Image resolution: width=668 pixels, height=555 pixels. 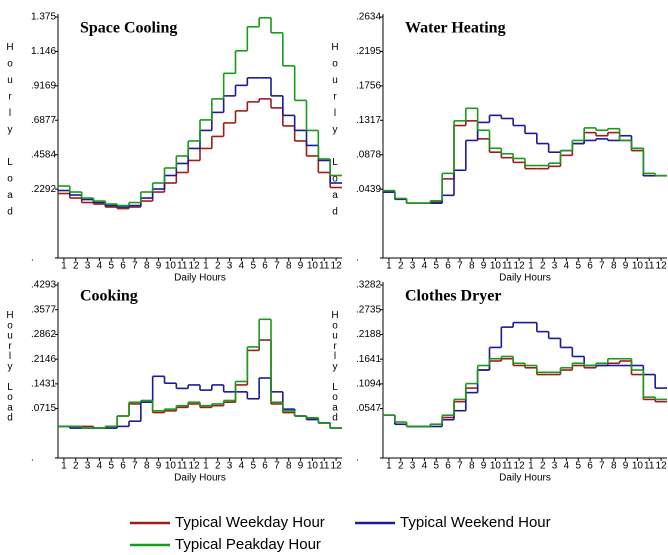 What do you see at coordinates (248, 544) in the screenshot?
I see `legend-label: Typical Peakday Hour` at bounding box center [248, 544].